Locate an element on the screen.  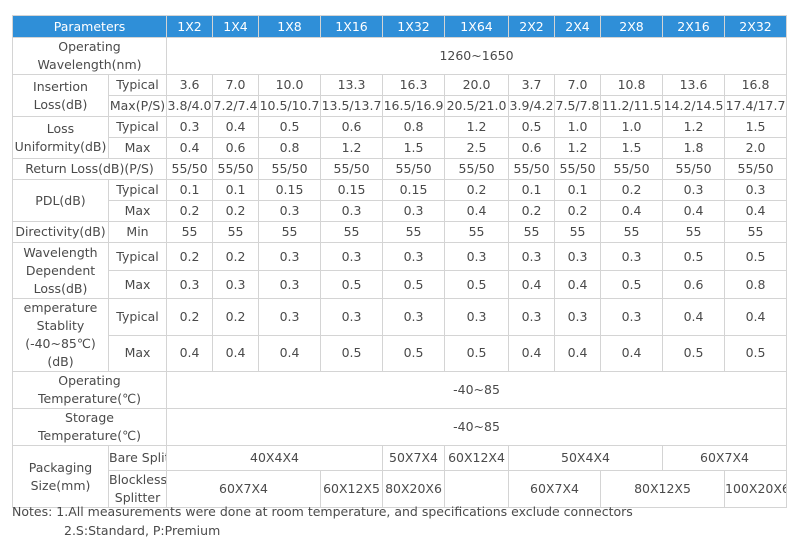
cell: 20.0 is located at coordinates (477, 85).